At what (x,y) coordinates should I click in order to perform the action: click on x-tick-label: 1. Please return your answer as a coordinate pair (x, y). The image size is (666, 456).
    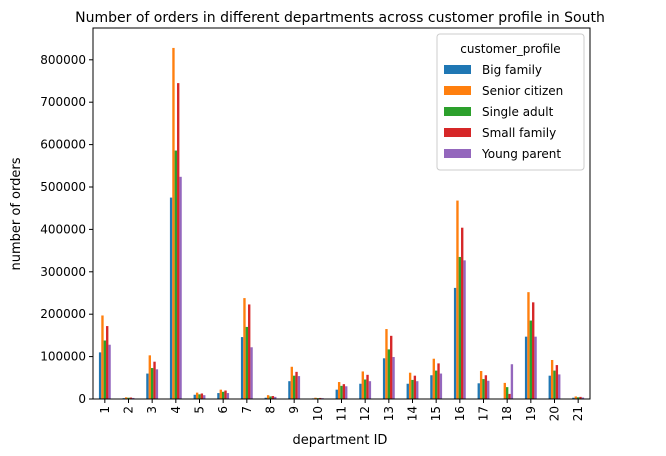
    Looking at the image, I should click on (105, 410).